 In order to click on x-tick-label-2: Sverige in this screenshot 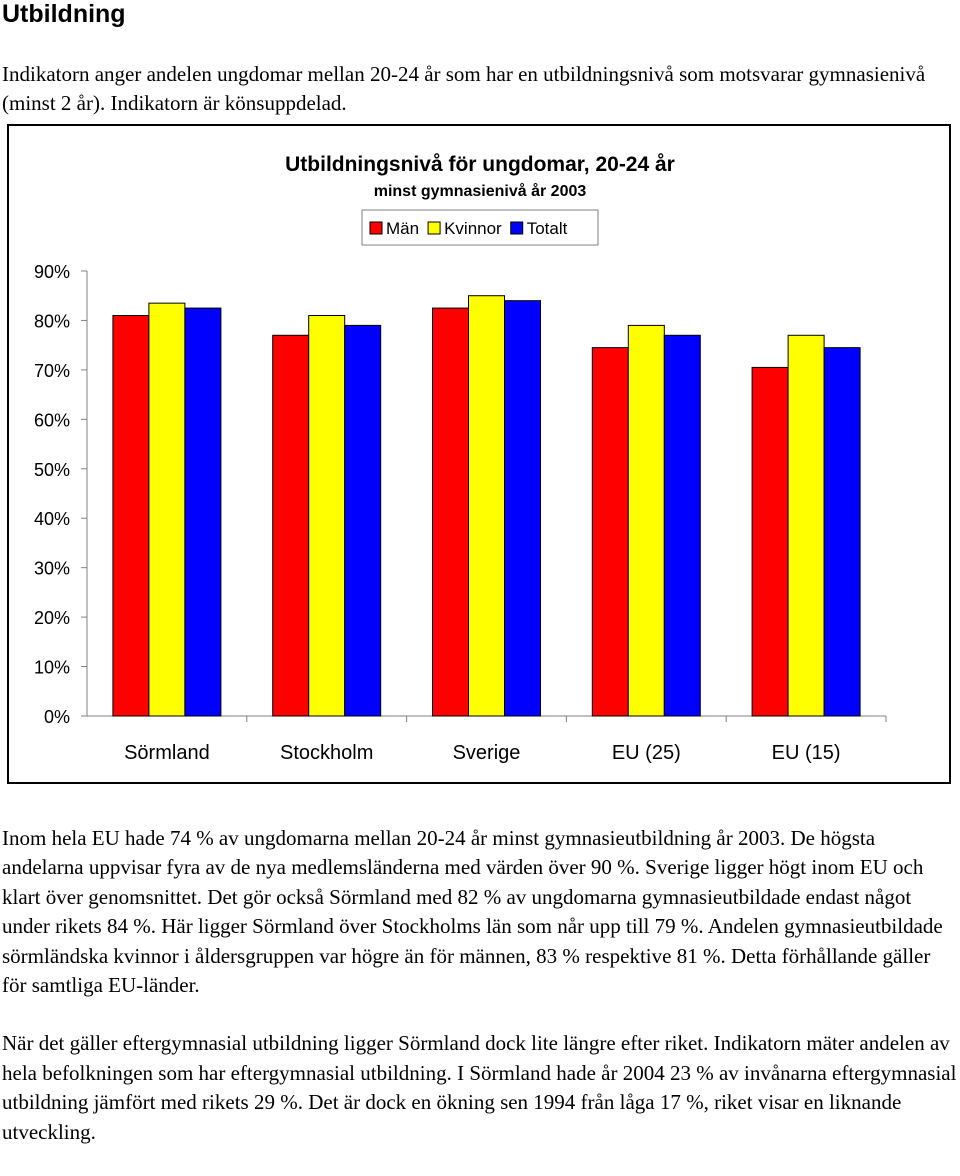, I will do `click(487, 753)`.